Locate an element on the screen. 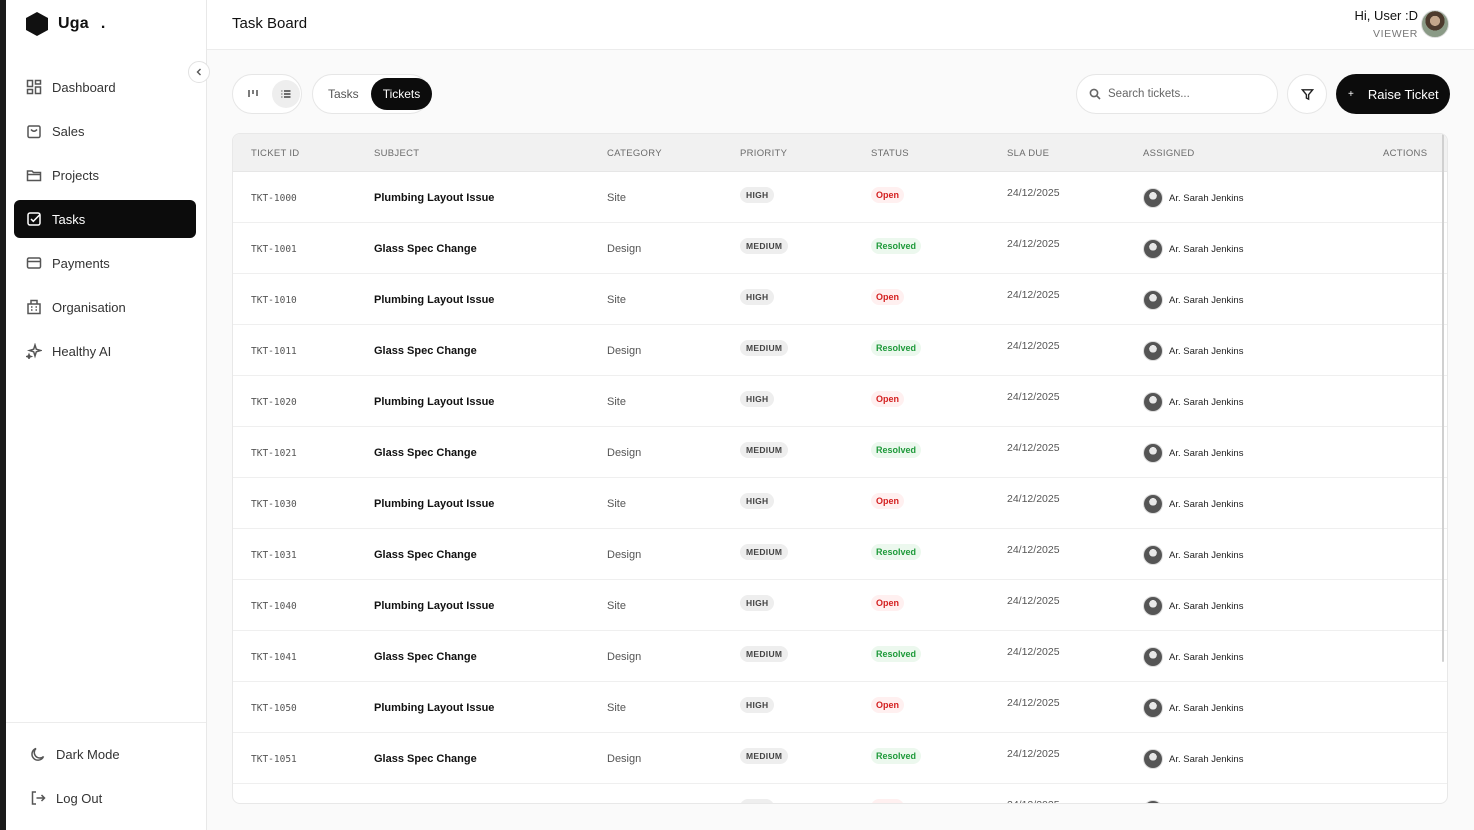  page-title: Task Board is located at coordinates (270, 23).